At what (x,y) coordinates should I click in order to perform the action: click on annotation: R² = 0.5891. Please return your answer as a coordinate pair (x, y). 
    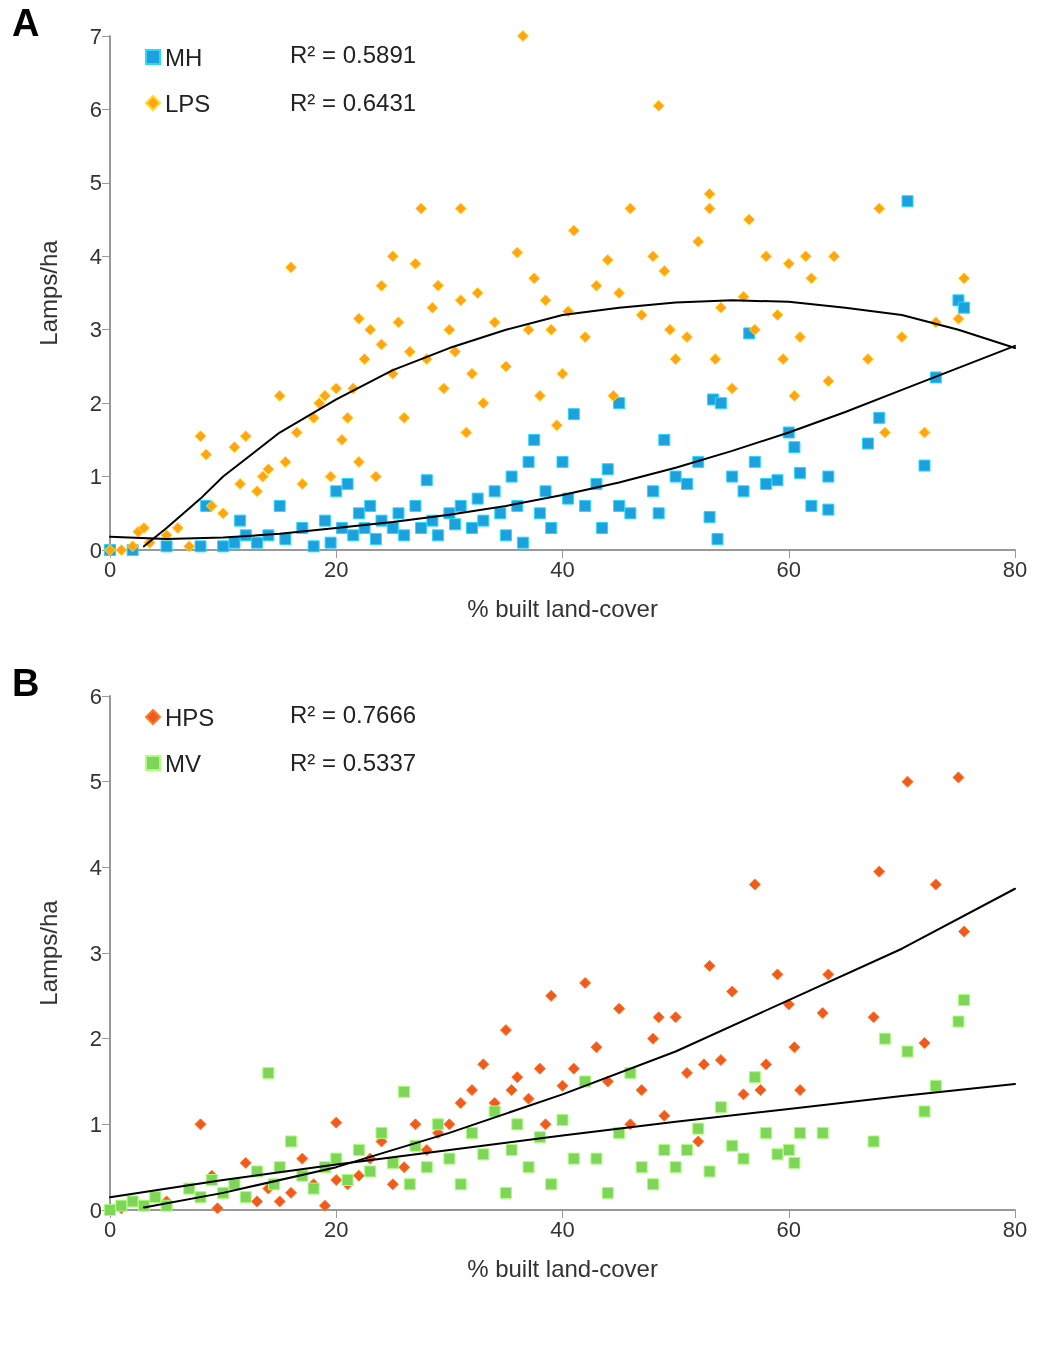
    Looking at the image, I should click on (353, 54).